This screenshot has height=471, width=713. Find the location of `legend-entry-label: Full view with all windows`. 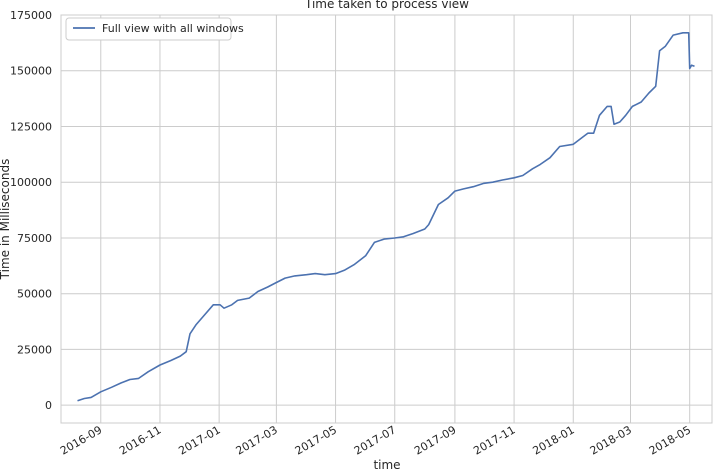

legend-entry-label: Full view with all windows is located at coordinates (173, 28).